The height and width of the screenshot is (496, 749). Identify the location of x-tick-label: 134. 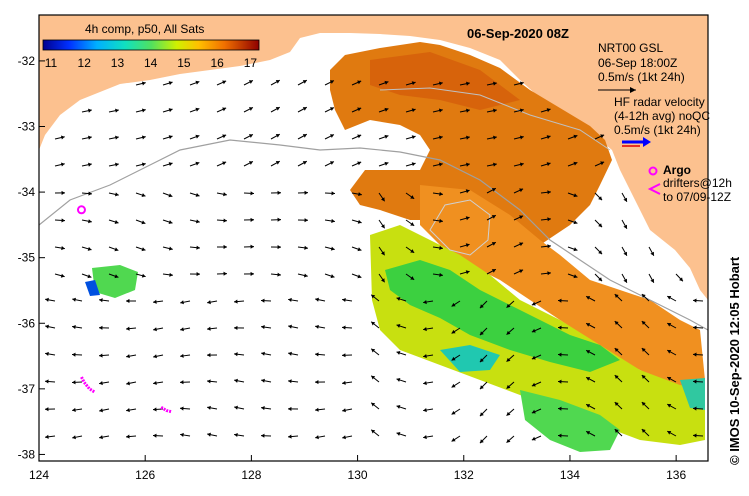
(570, 475).